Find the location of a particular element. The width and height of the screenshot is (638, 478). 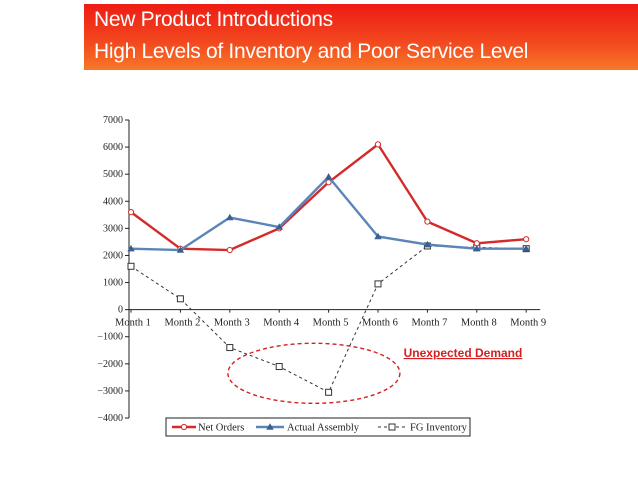

x-tick-label: Month 3 is located at coordinates (232, 323).